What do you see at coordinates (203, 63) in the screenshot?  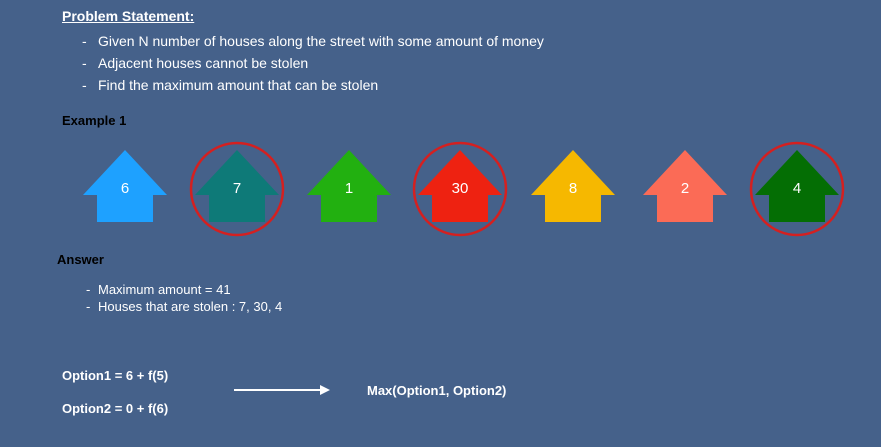 I see `problem-bullet-text: Adjacent houses cannot be stolen` at bounding box center [203, 63].